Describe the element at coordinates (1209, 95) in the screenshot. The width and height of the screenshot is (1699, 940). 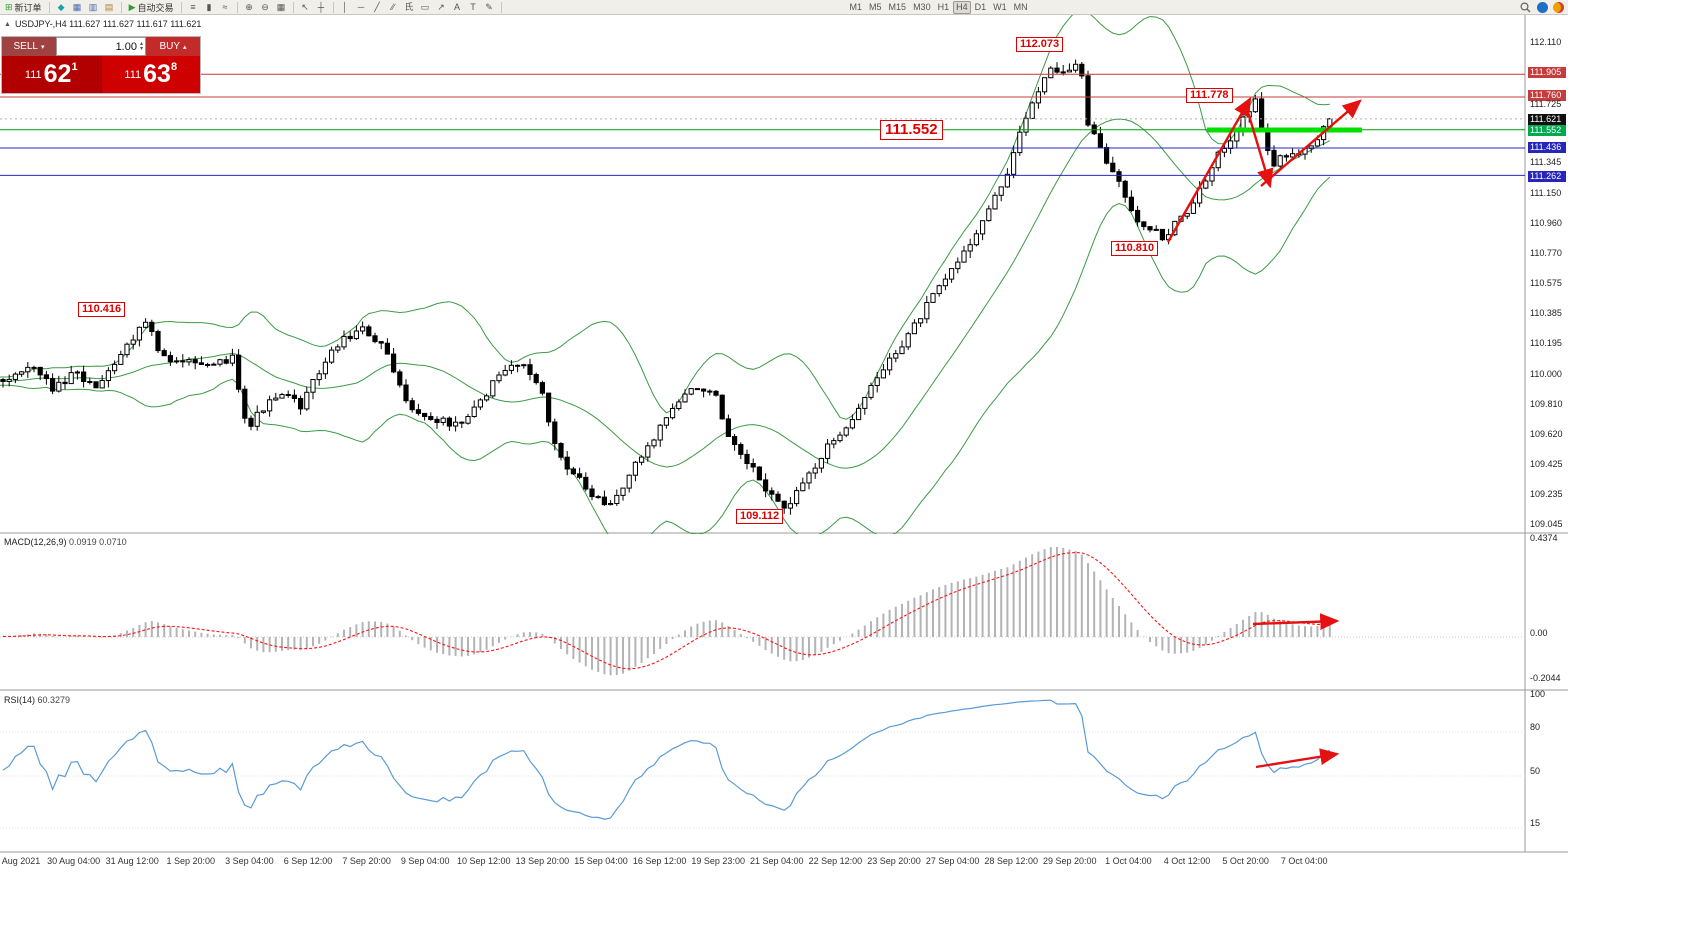
I see `price-callout: 111.778` at that location.